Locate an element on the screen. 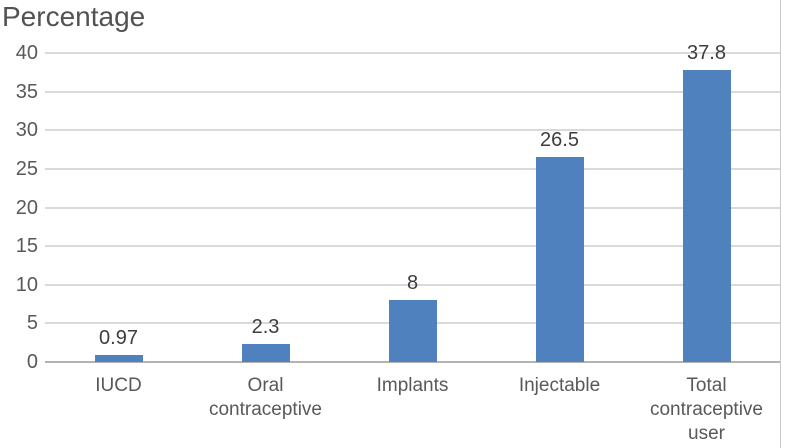 The width and height of the screenshot is (787, 448). bar-iucd is located at coordinates (118, 358).